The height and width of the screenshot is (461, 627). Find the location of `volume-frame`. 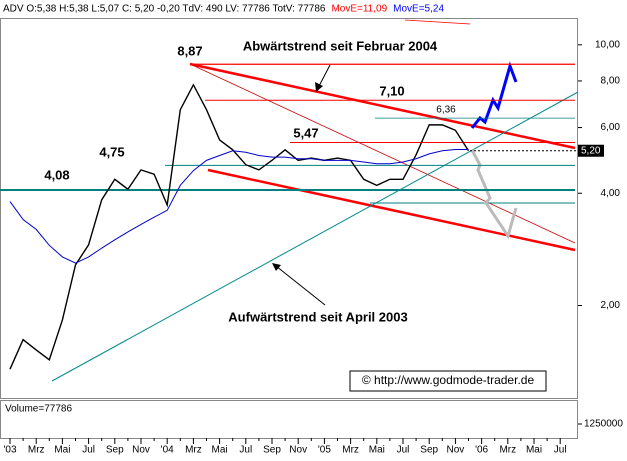

volume-frame is located at coordinates (289, 419).